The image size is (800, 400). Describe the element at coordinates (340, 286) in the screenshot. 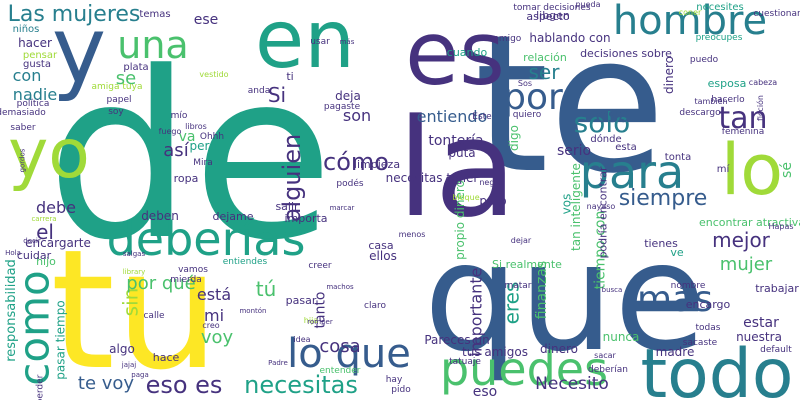

I see `cloud-word: machos` at that location.